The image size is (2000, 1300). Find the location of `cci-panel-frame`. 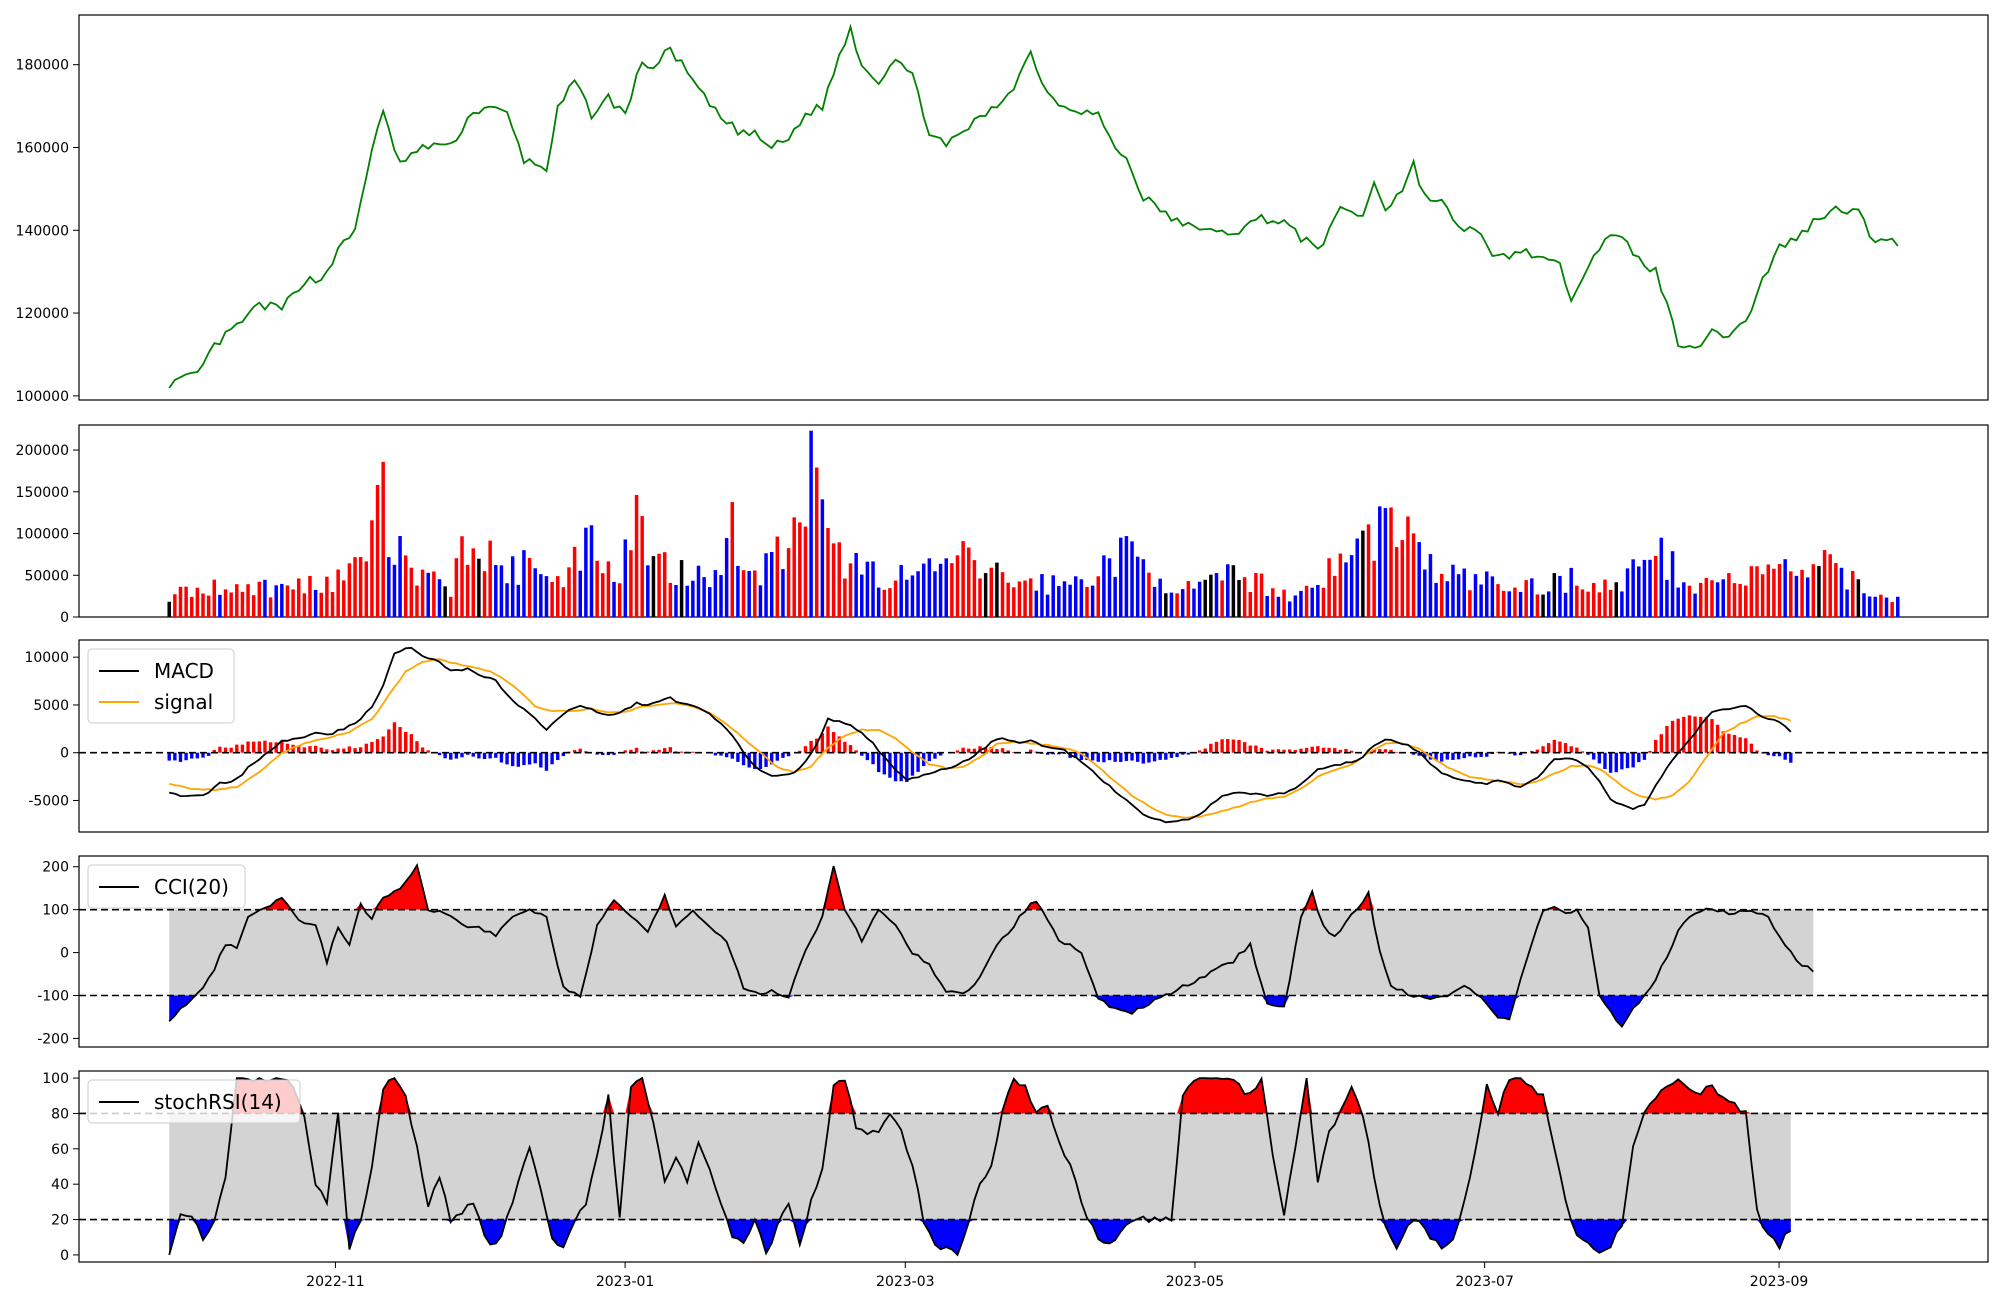

cci-panel-frame is located at coordinates (1033, 951).